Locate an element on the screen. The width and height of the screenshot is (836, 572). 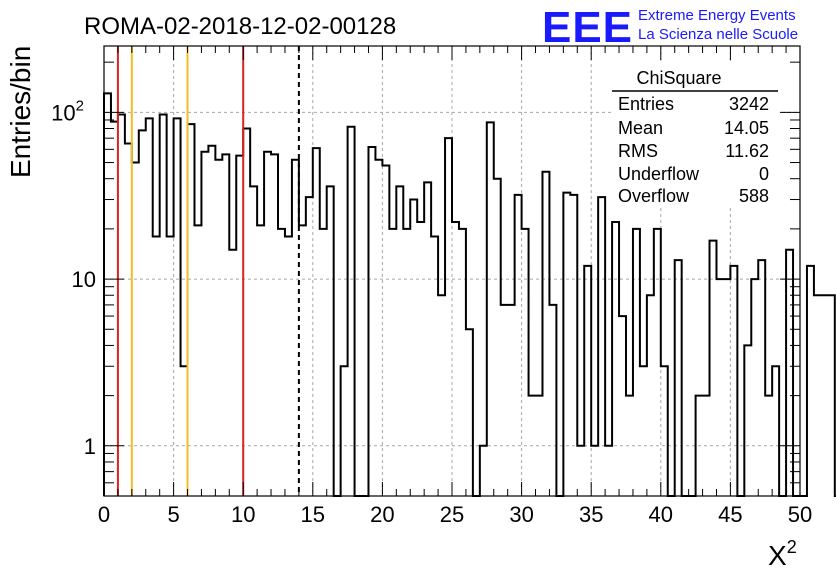
x-tick-label: 5 is located at coordinates (173, 514).